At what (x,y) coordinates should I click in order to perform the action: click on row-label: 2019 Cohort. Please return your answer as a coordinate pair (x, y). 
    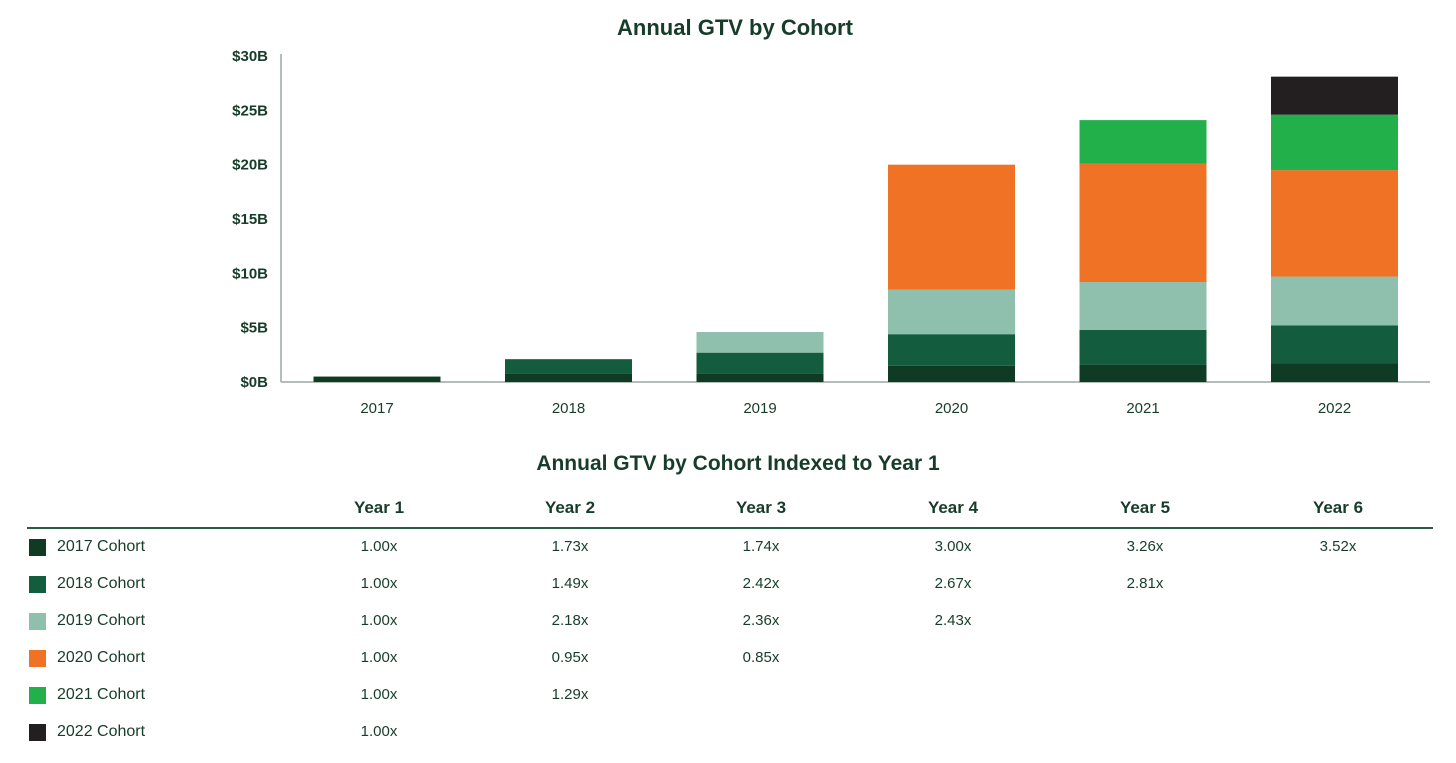
    Looking at the image, I should click on (101, 620).